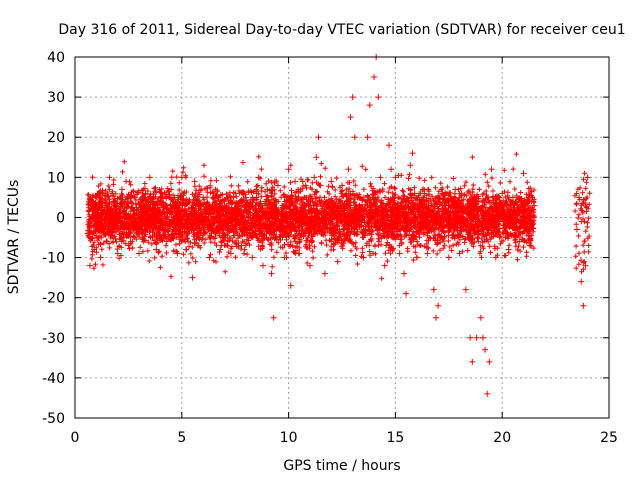 Image resolution: width=640 pixels, height=480 pixels. Describe the element at coordinates (14, 237) in the screenshot. I see `y-axis-label: SDTVAR / TECUs` at that location.